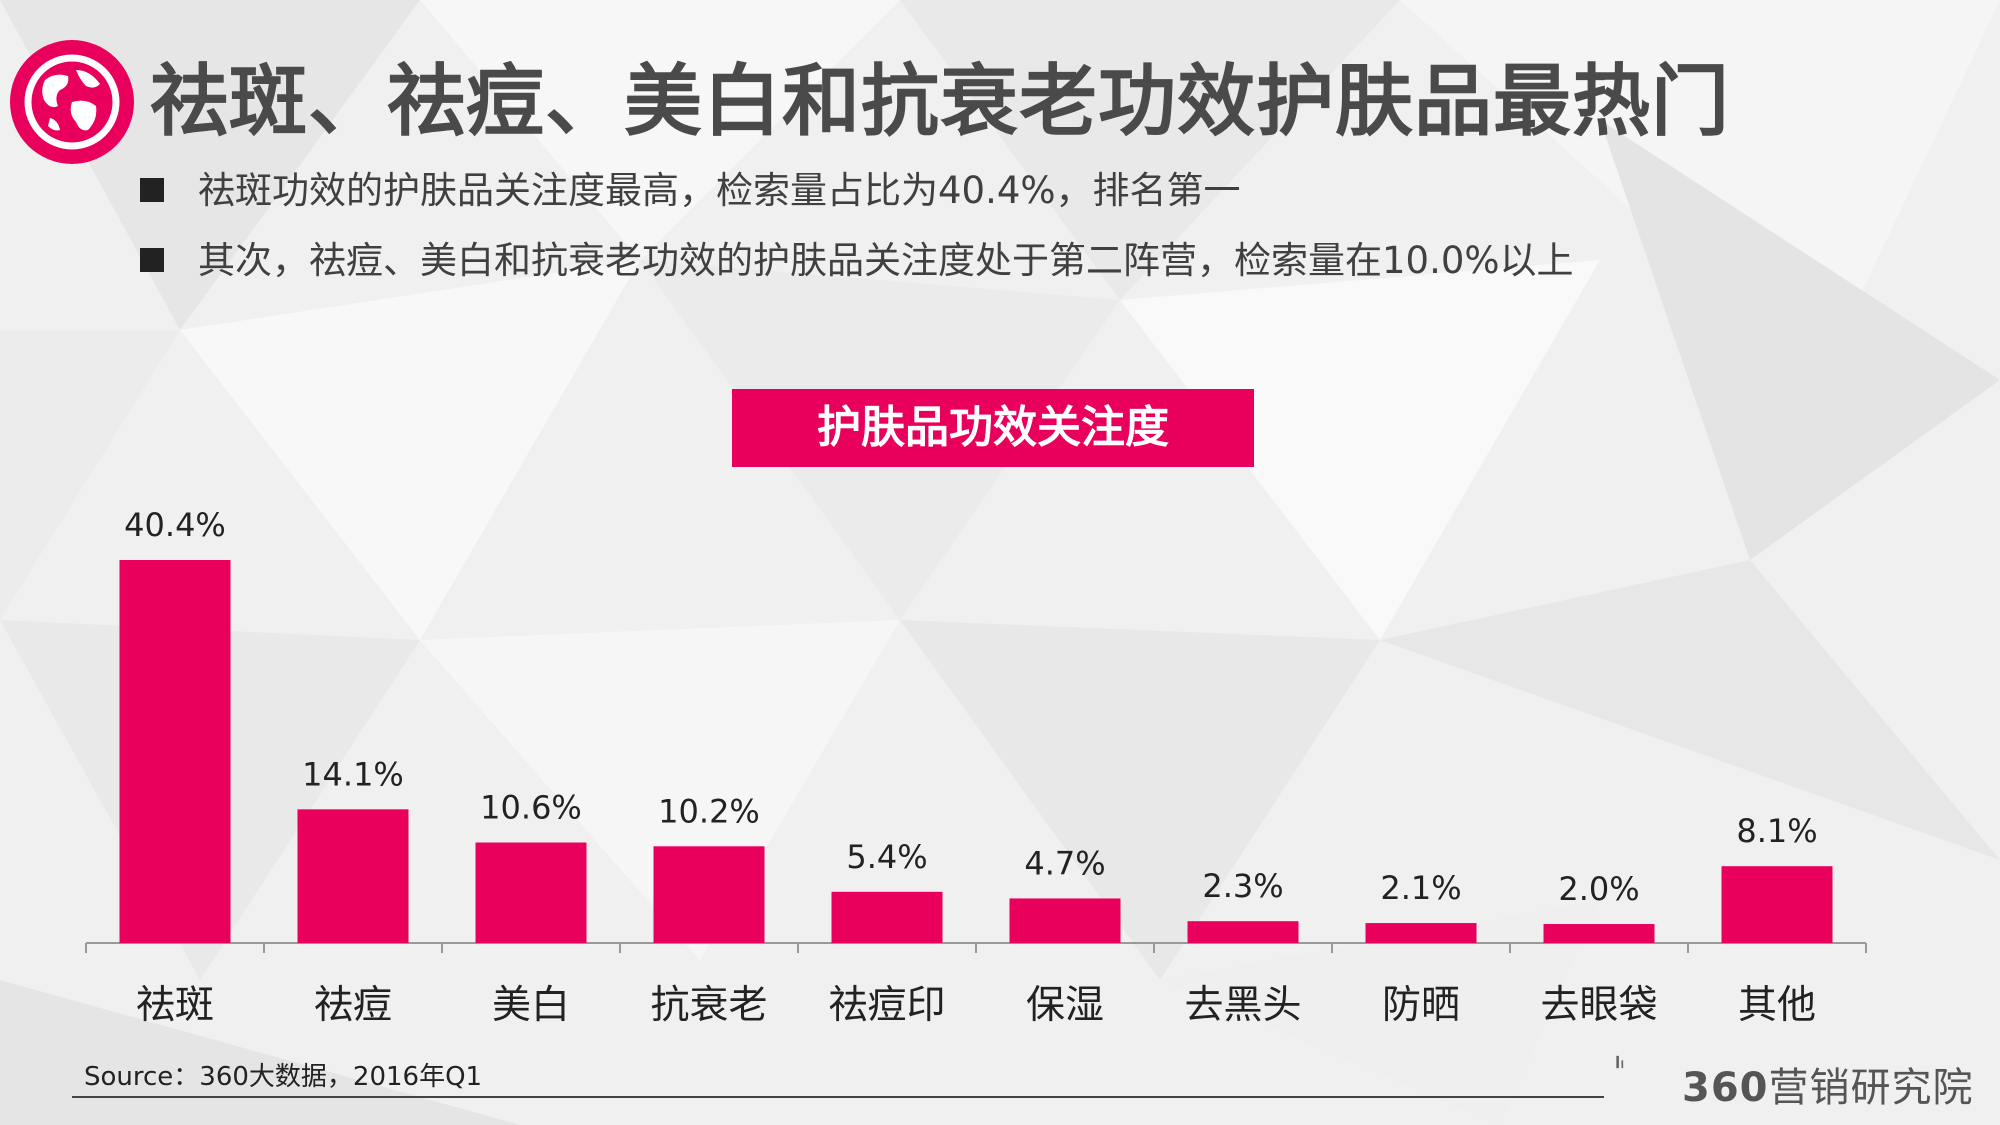  Describe the element at coordinates (708, 1005) in the screenshot. I see `x-tick-label: 抗衰老` at that location.